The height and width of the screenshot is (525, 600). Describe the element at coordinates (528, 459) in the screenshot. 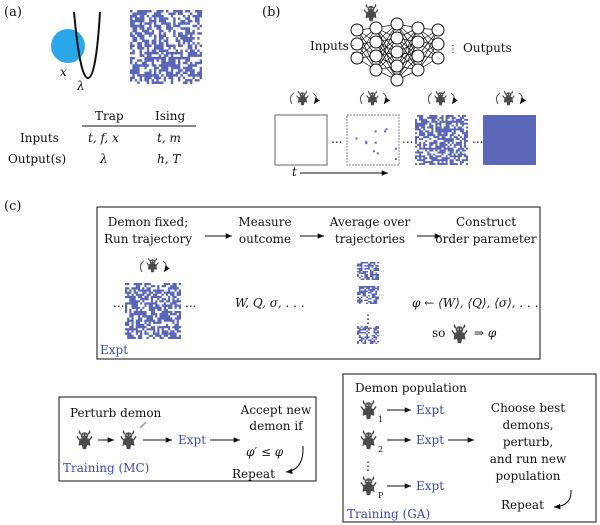

I see `choose-line-4: and run new` at that location.